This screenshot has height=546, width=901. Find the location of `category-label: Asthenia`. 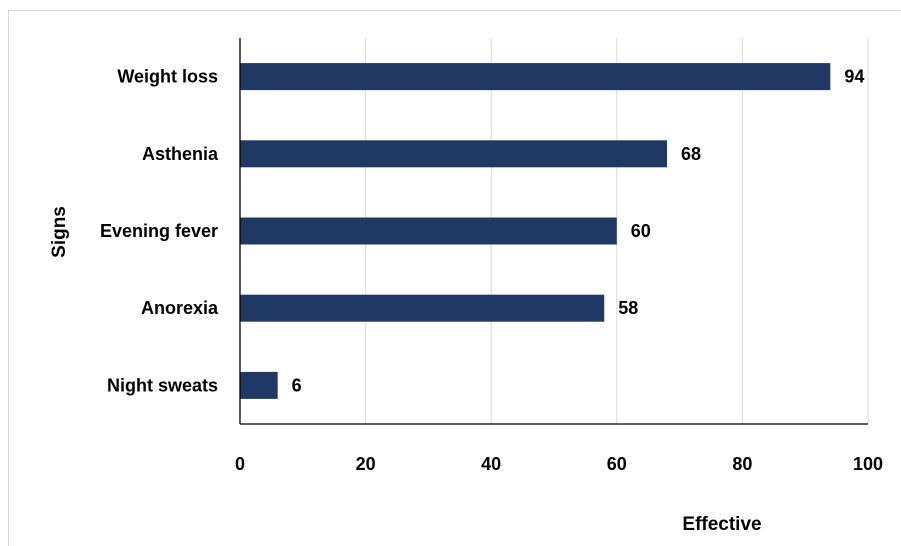

category-label: Asthenia is located at coordinates (180, 154).